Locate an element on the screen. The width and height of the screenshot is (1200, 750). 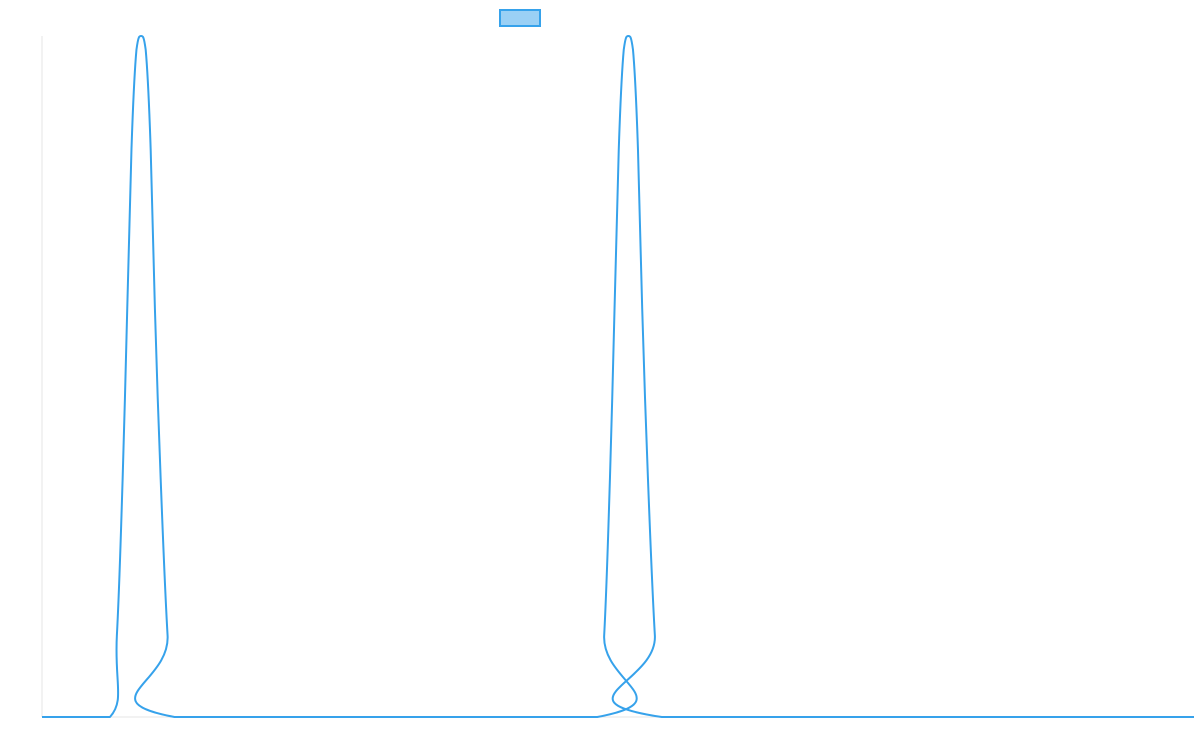
legend-swatch is located at coordinates (520, 18).